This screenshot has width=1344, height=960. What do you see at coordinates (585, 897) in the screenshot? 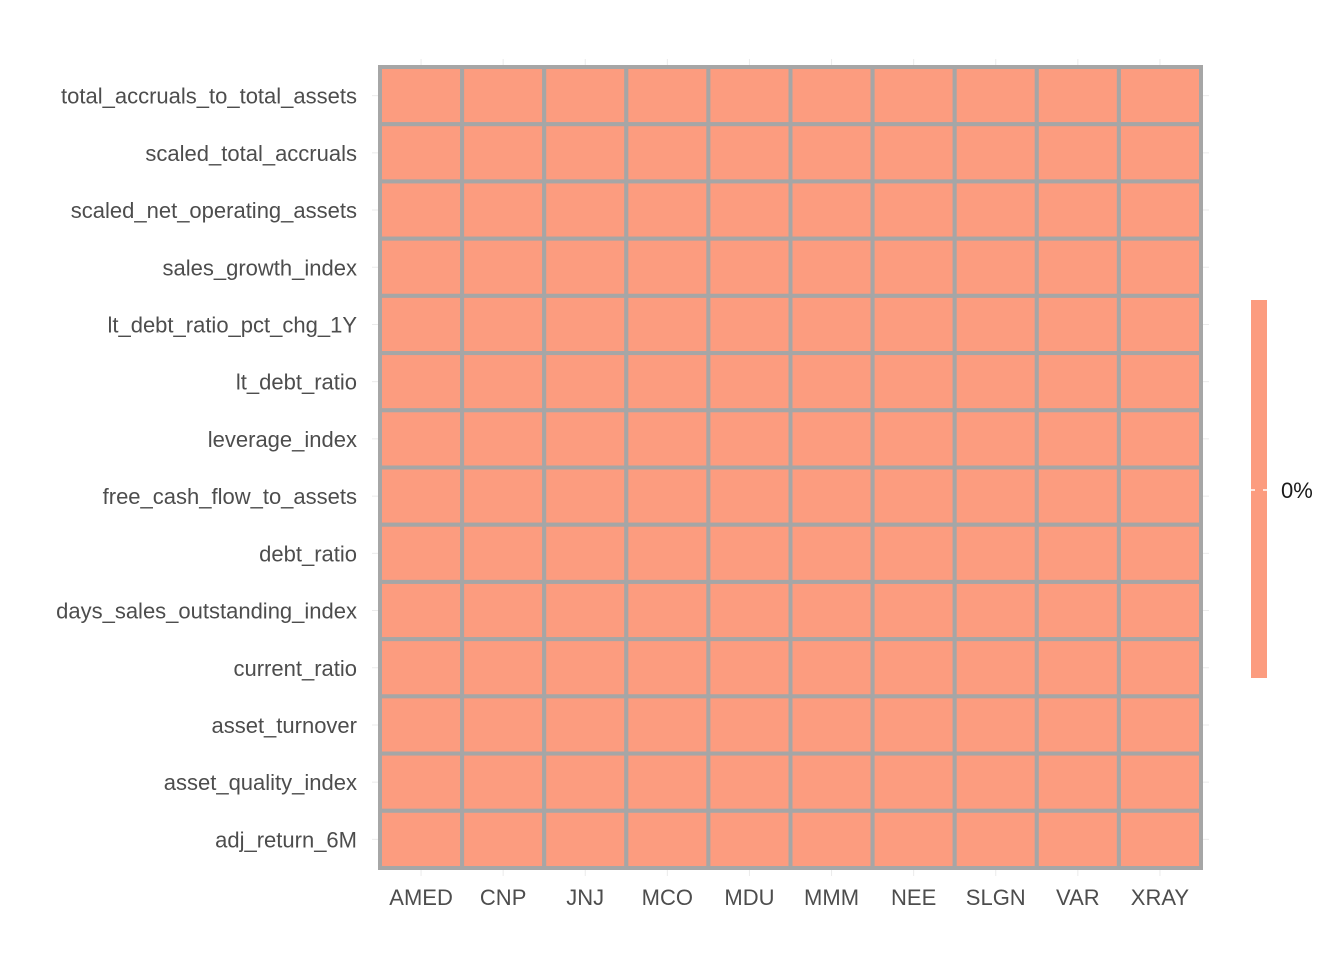
I see `x-tick-label: JNJ` at bounding box center [585, 897].